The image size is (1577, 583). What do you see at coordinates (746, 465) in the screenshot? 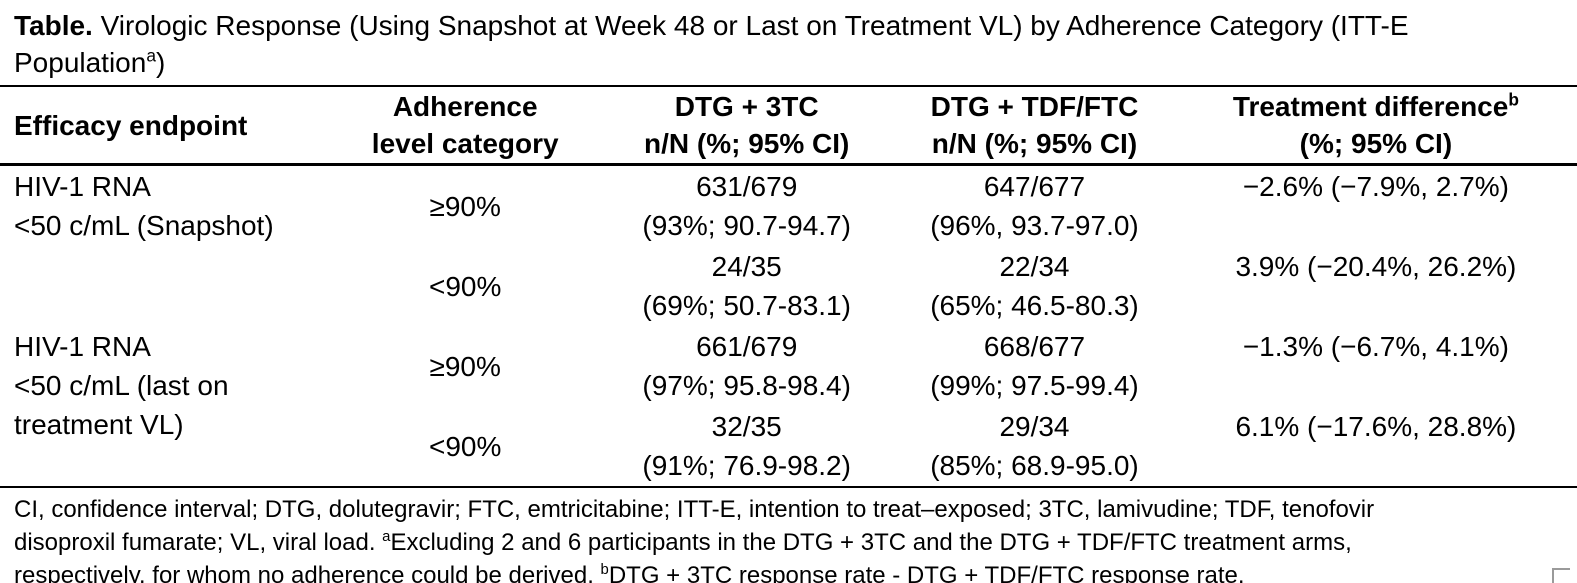
I see `ci-value: (91%; 76.9-98.2)` at bounding box center [746, 465].